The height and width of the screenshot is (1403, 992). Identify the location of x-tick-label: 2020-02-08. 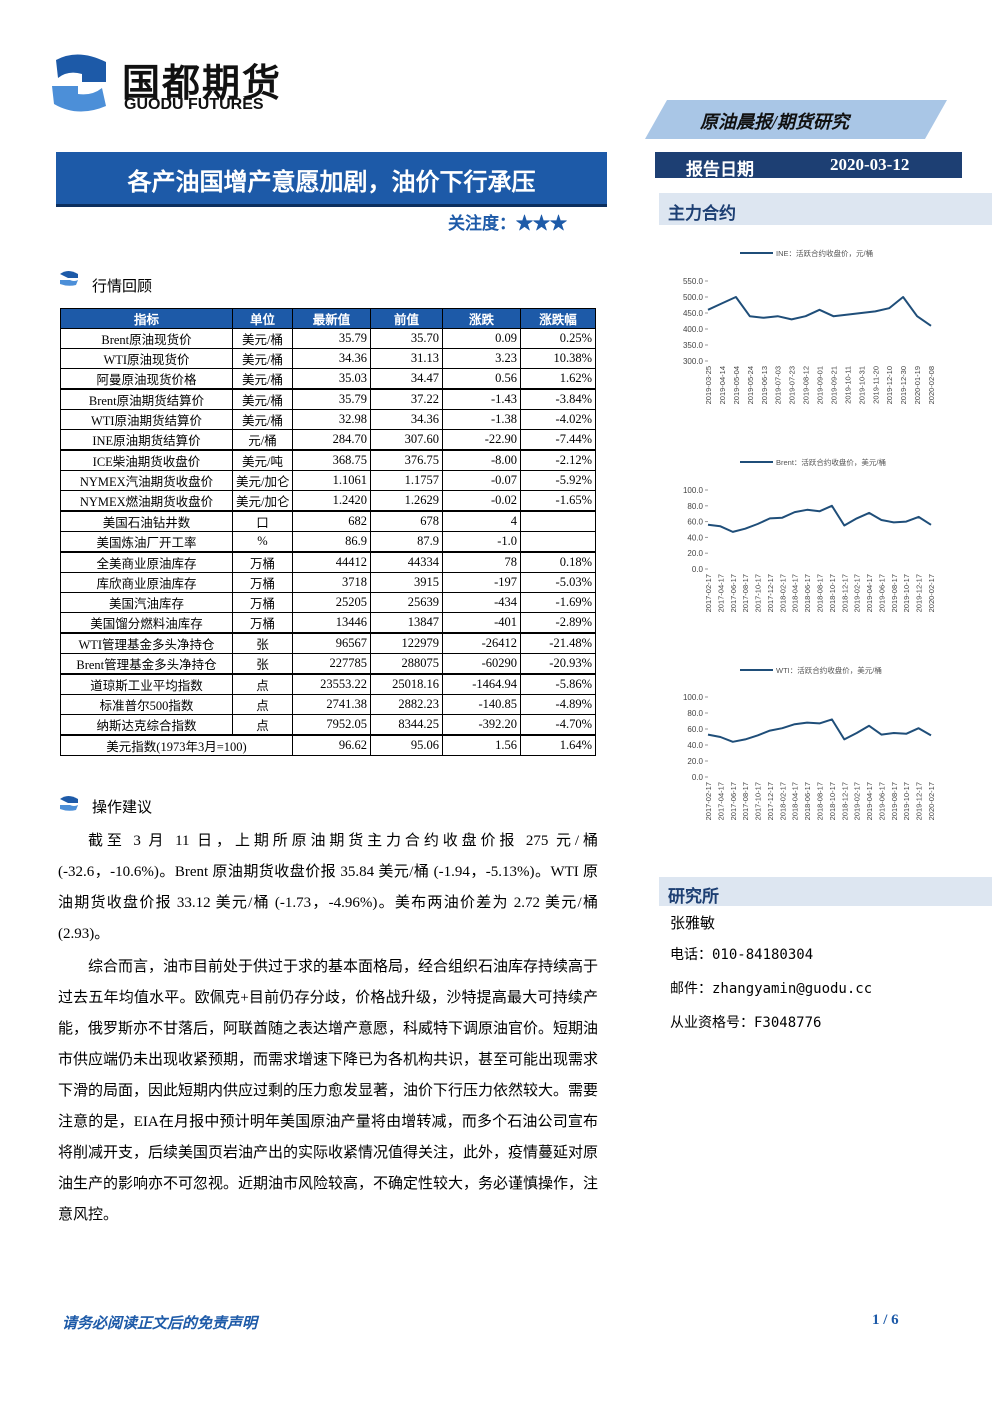
(931, 385).